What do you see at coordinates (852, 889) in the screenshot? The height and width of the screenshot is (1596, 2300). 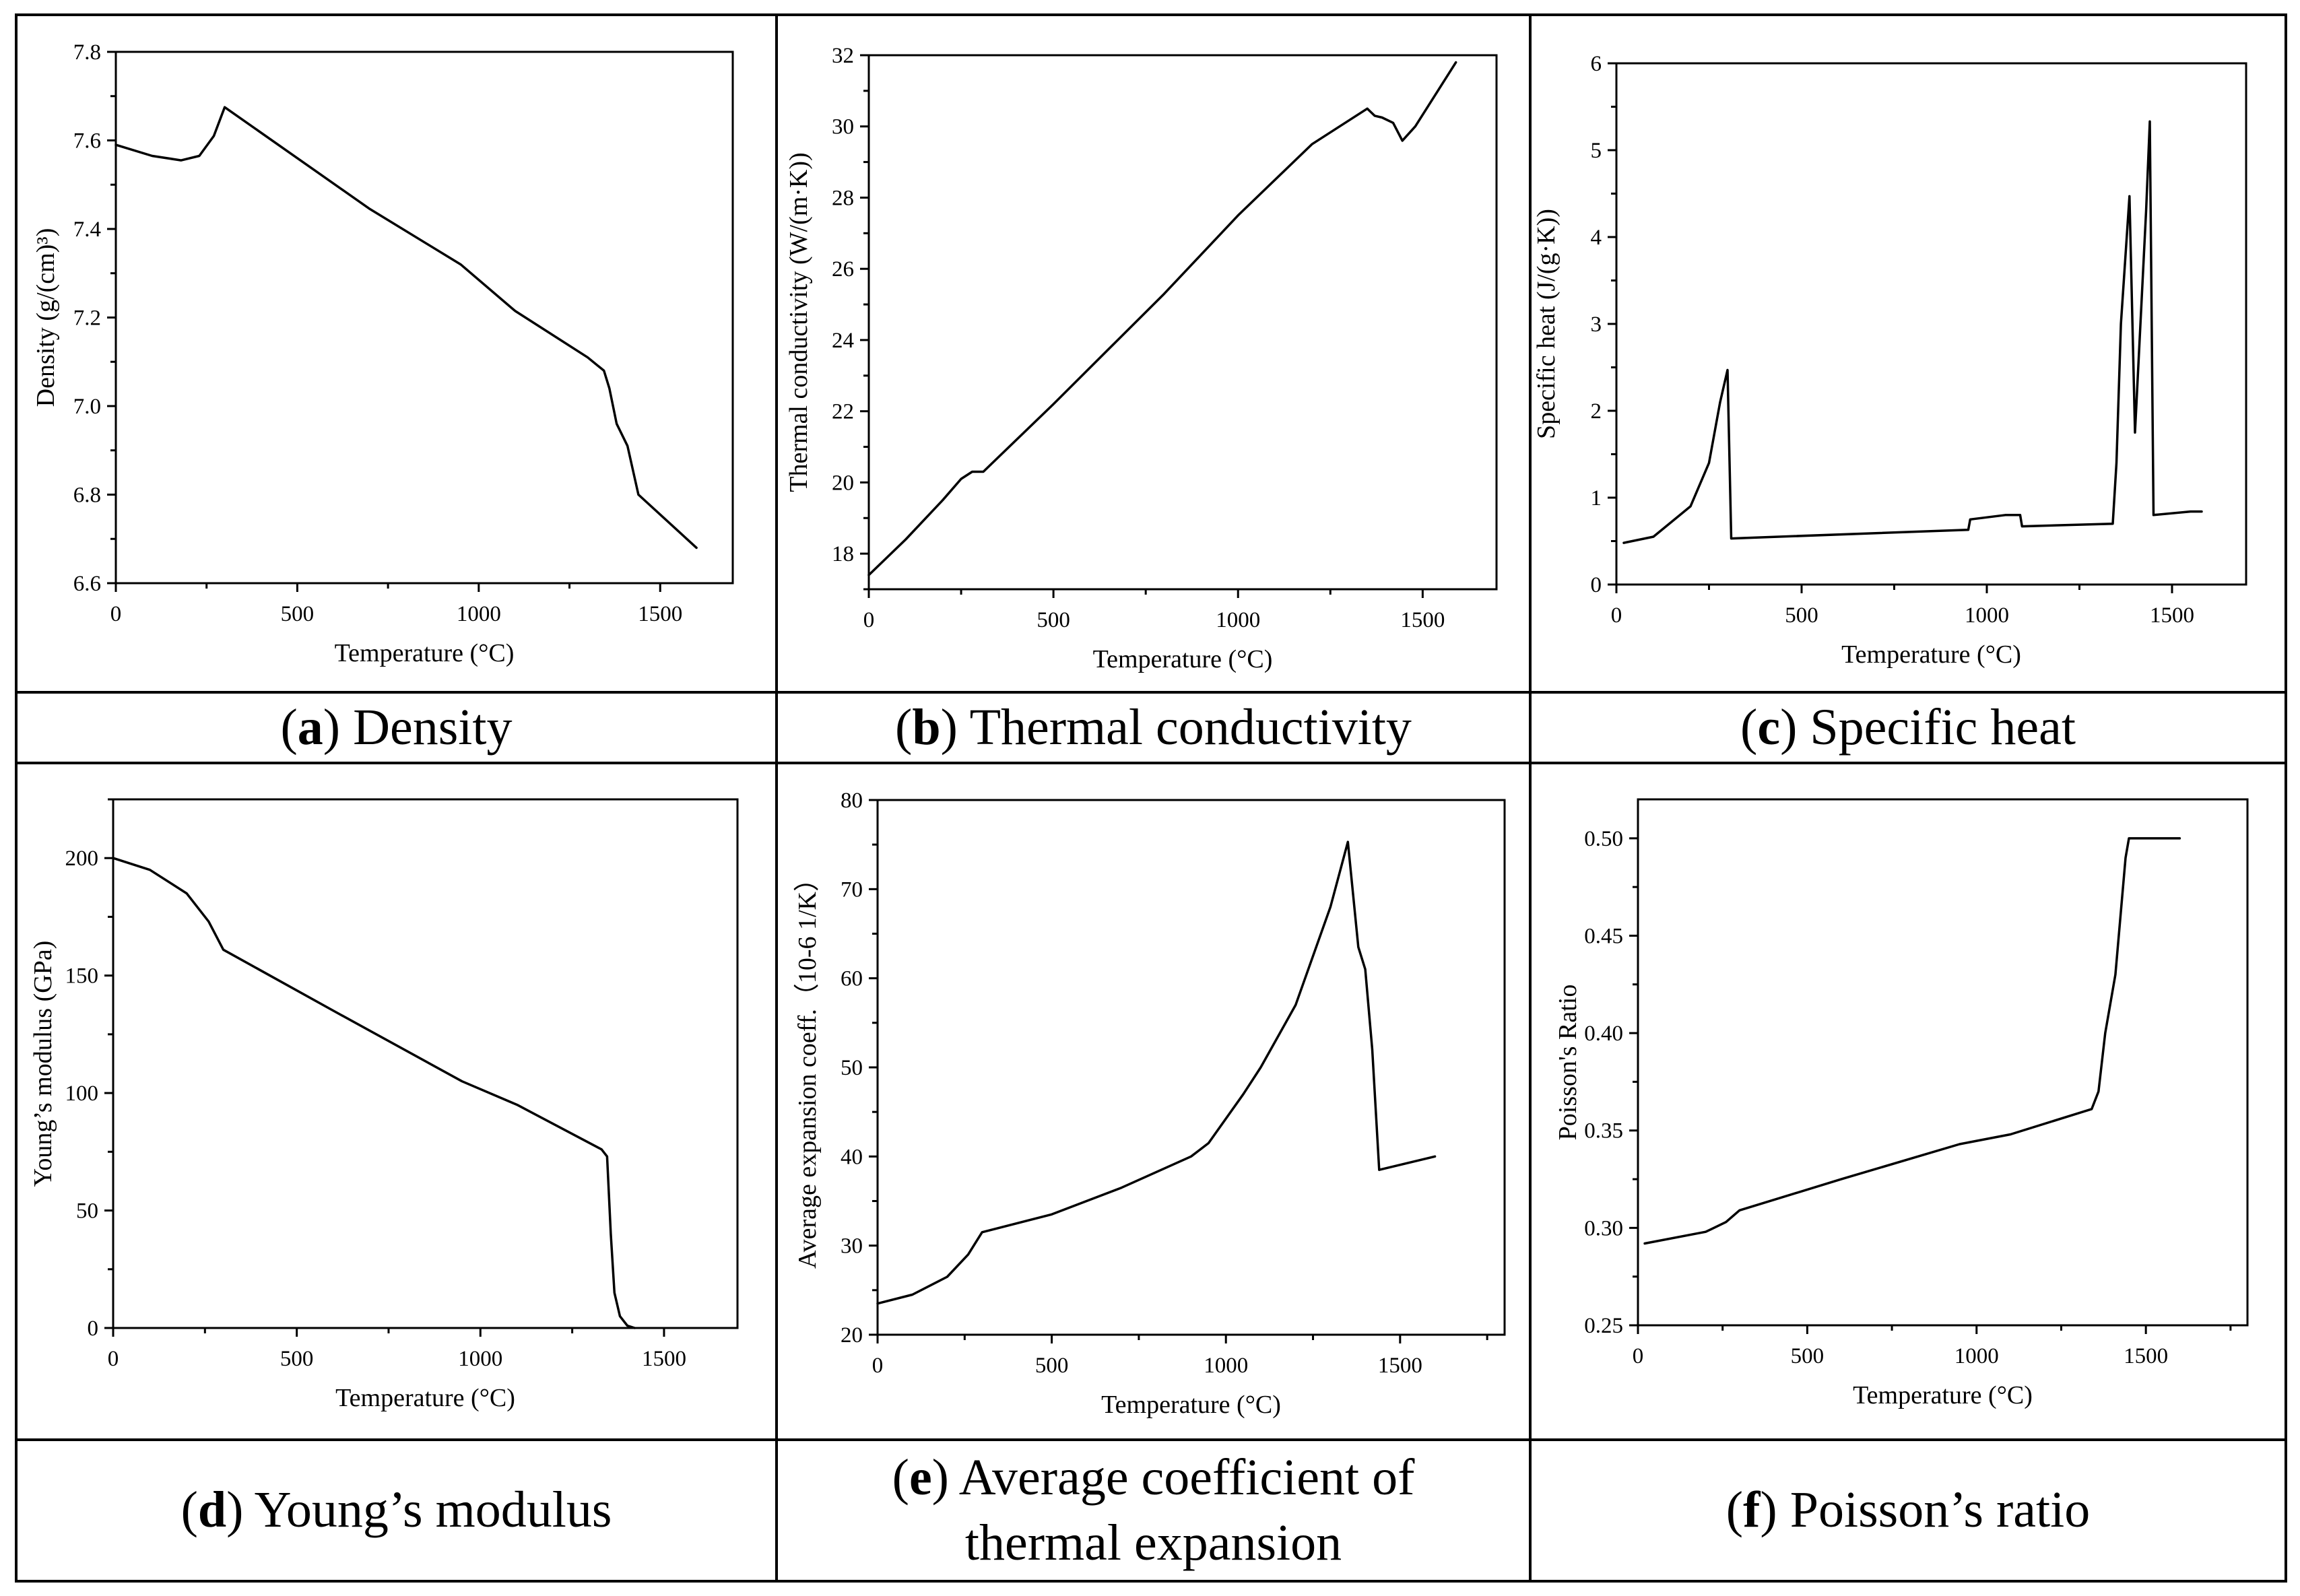 I see `y-tick-label: 70` at bounding box center [852, 889].